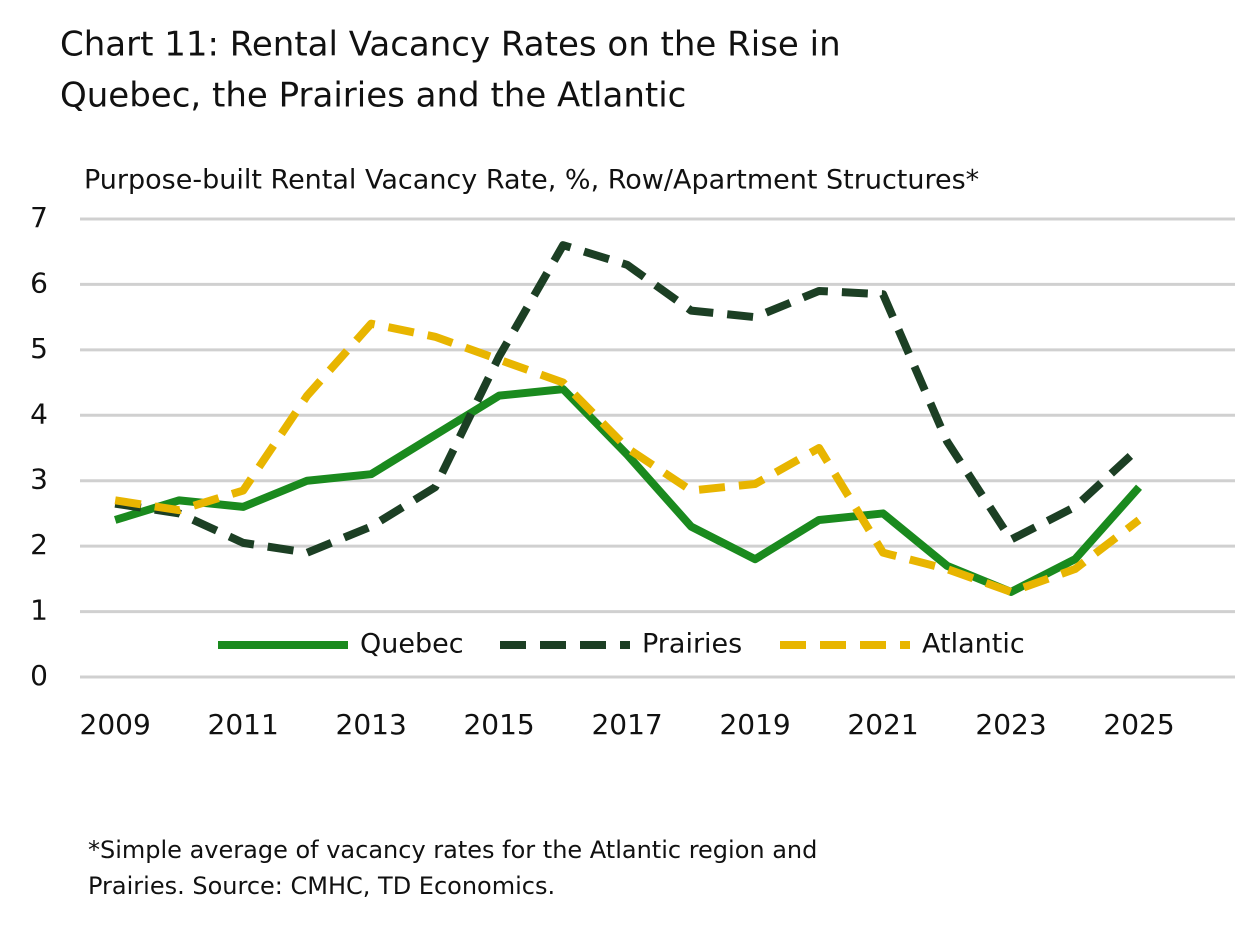 This screenshot has height=925, width=1240. I want to click on x-tick-label: 2011, so click(243, 724).